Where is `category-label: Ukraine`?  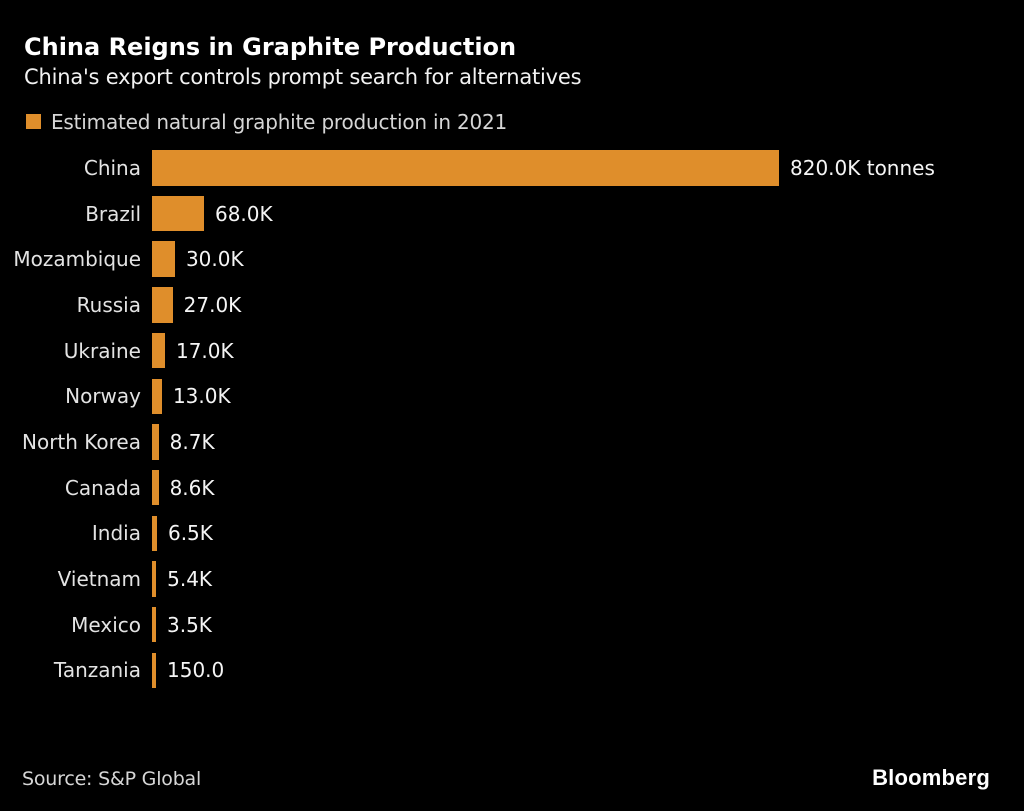
category-label: Ukraine is located at coordinates (102, 350).